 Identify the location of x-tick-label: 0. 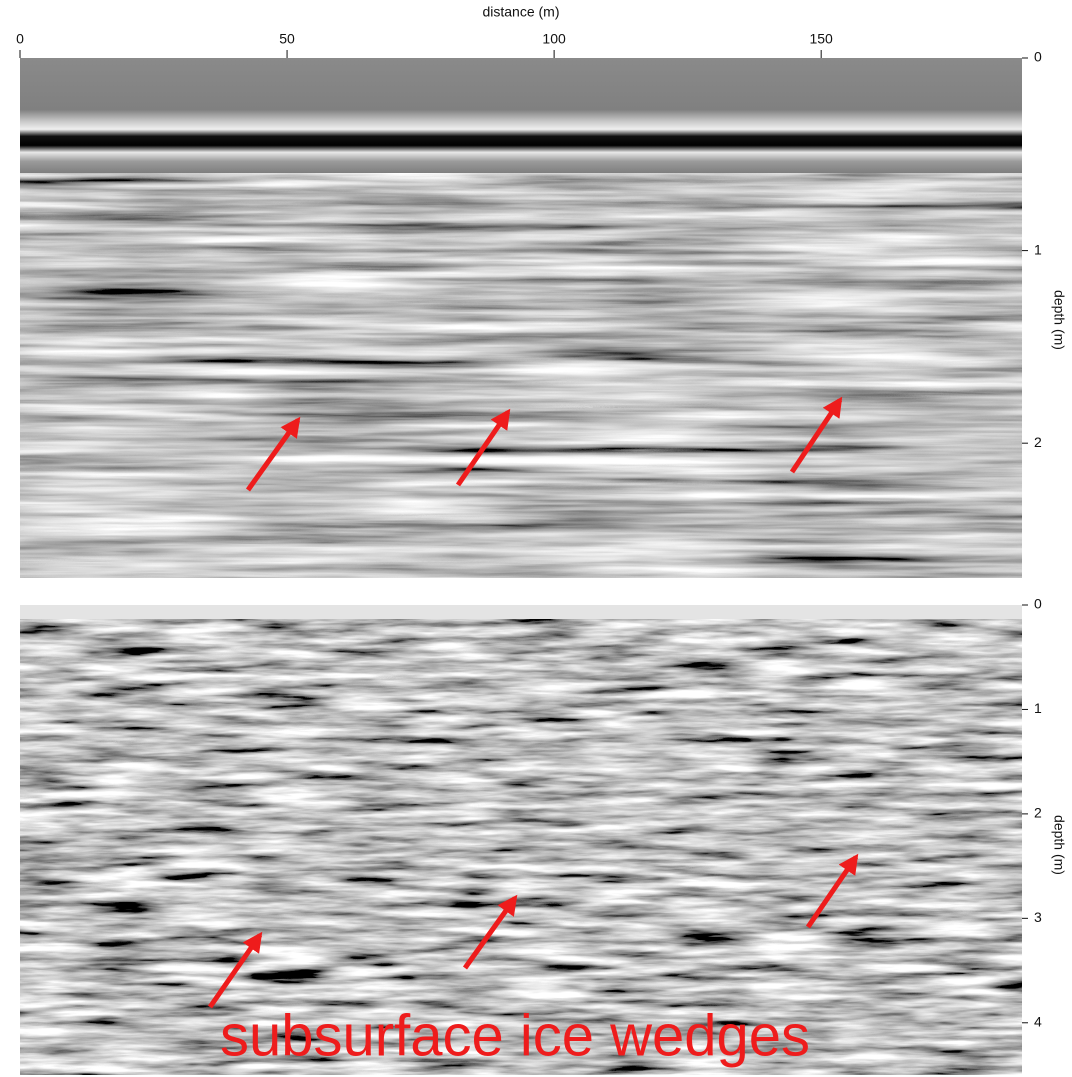
(20, 39).